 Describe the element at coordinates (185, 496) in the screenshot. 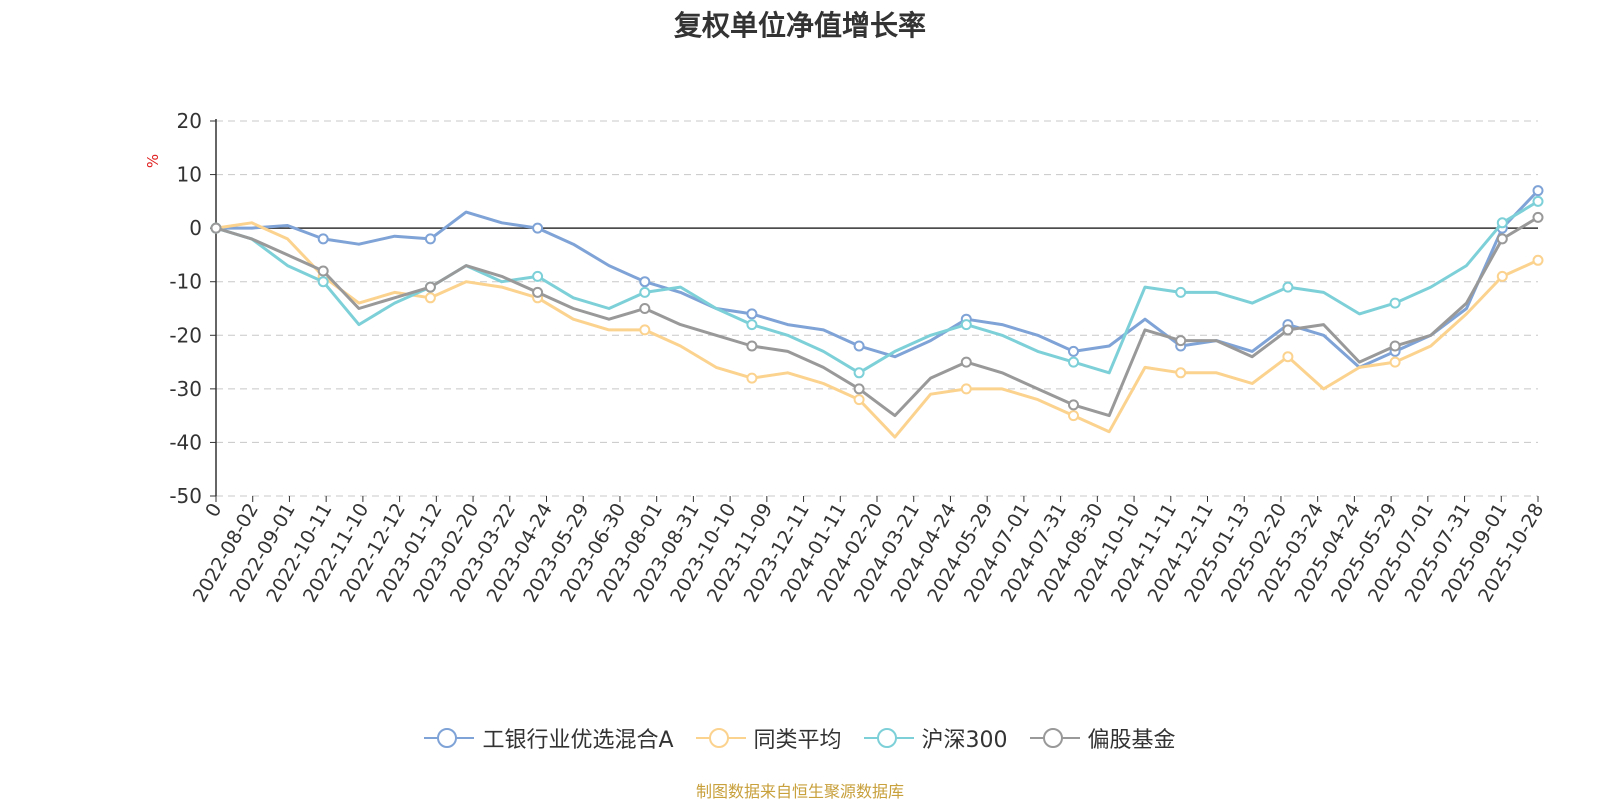

I see `y-tick-label: -50` at that location.